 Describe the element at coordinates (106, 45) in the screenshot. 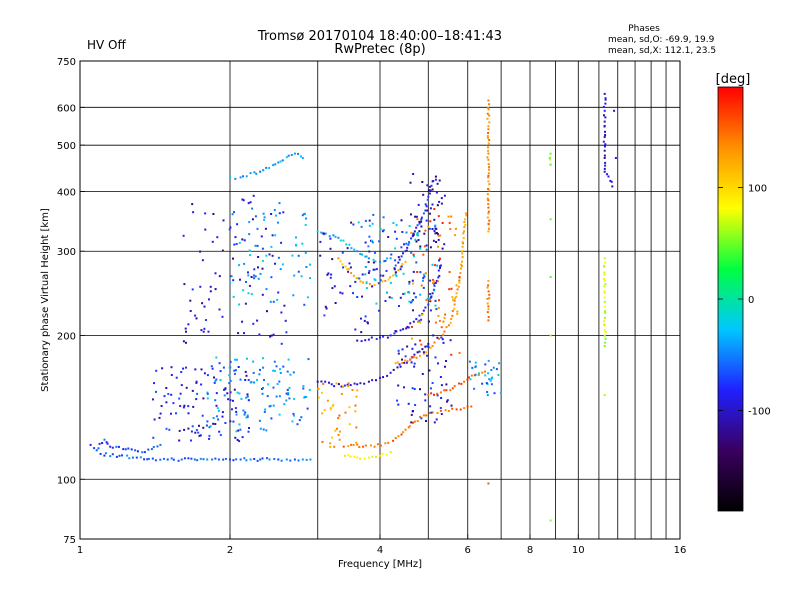

I see `hv-status: HV Off` at that location.